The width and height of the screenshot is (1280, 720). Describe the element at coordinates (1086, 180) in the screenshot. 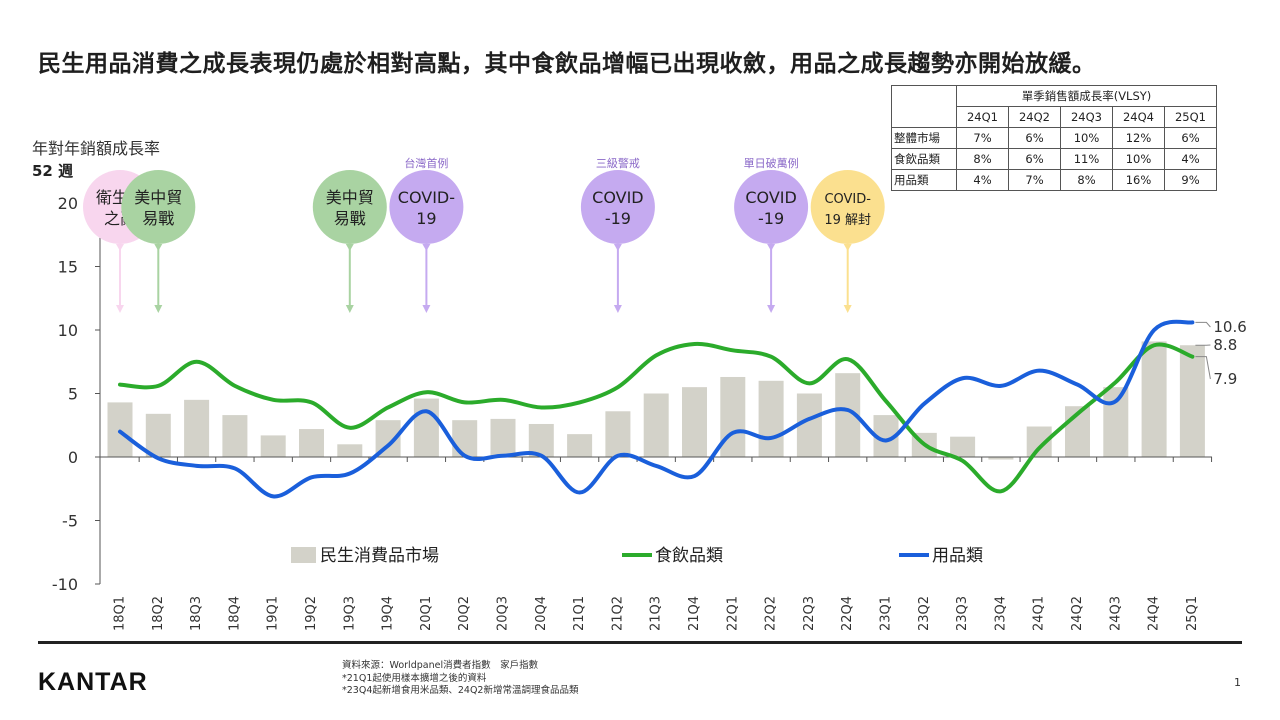

I see `table-cell: 8%` at that location.